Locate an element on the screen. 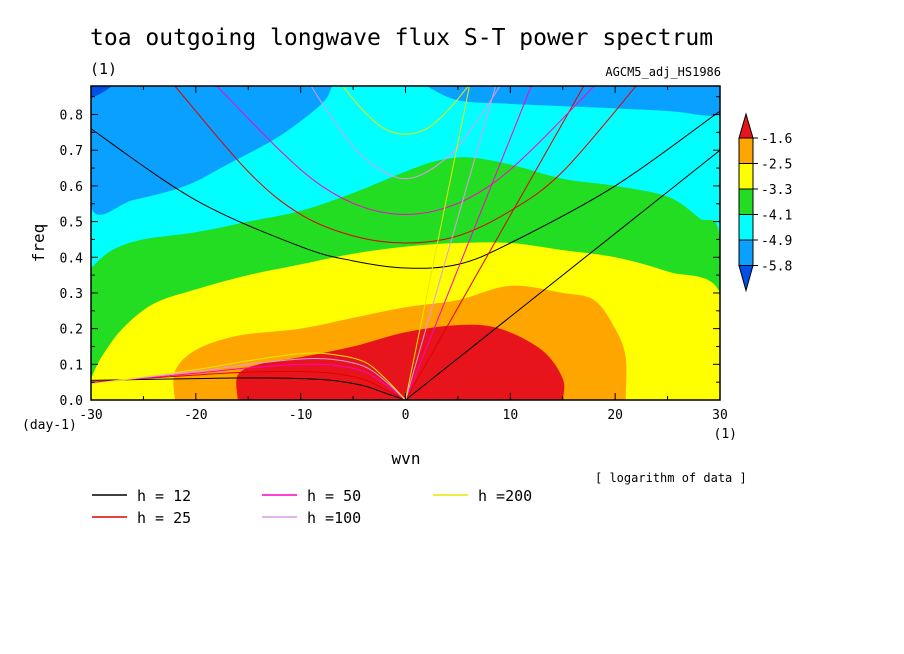 The height and width of the screenshot is (654, 904). colorbar: -1.6 -2.5 -3.3 -4.1 -4.9 -5.8 is located at coordinates (765, 202).